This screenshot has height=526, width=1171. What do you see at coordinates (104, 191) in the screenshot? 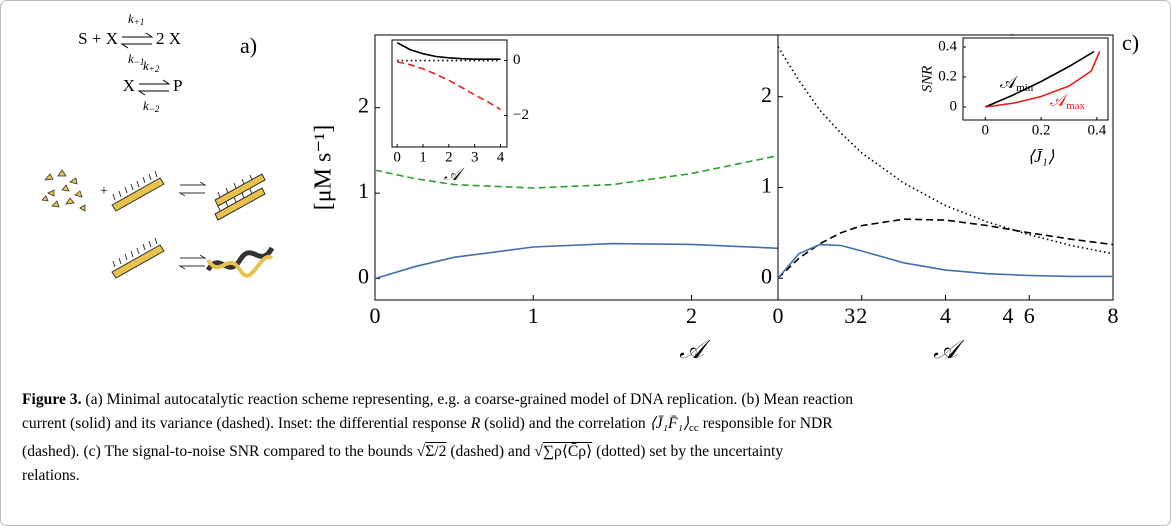
I see `plus: +` at bounding box center [104, 191].